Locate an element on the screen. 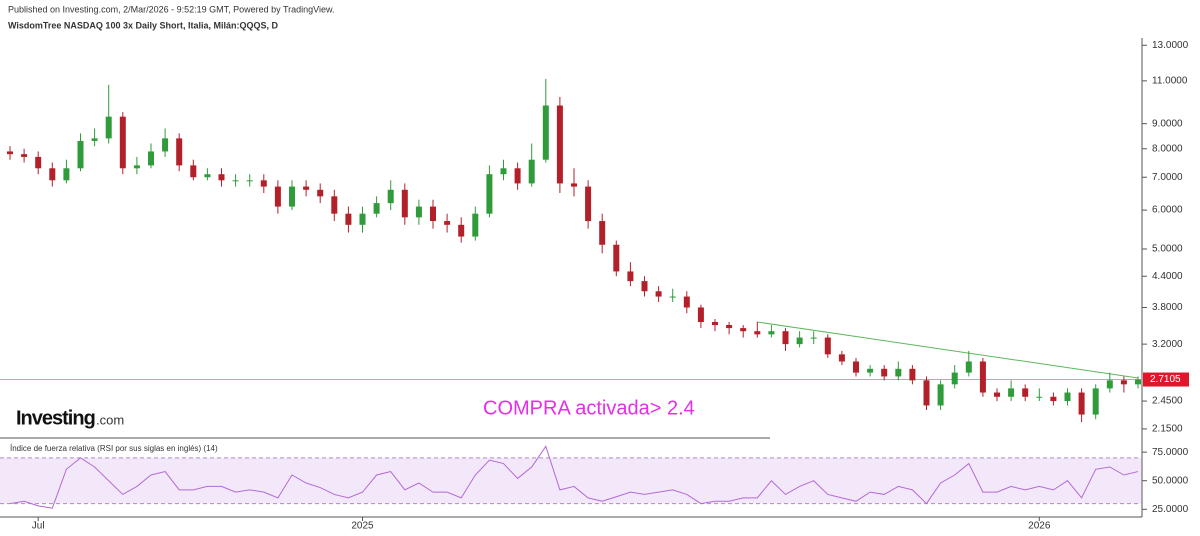 The width and height of the screenshot is (1200, 536). last-price-label: 2.7105 is located at coordinates (1165, 379).